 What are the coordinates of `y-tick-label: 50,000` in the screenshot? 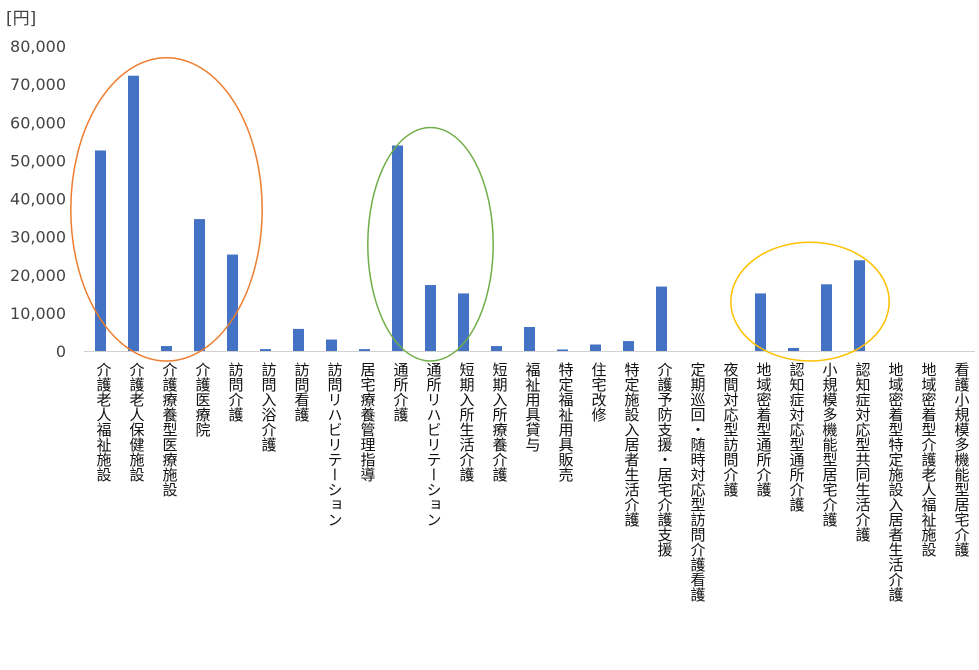 It's located at (38, 160).